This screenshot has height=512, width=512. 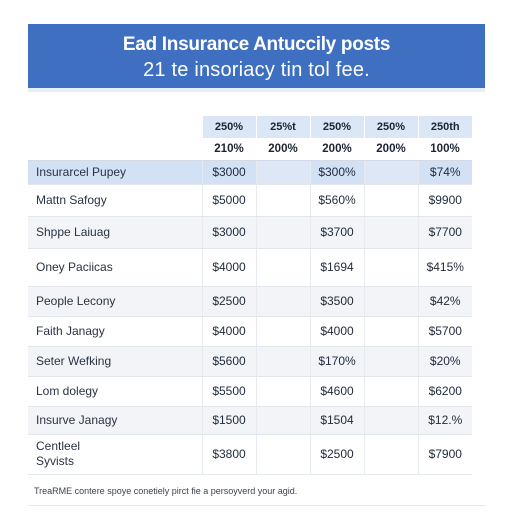 I want to click on table-cell: $9900, so click(x=444, y=200).